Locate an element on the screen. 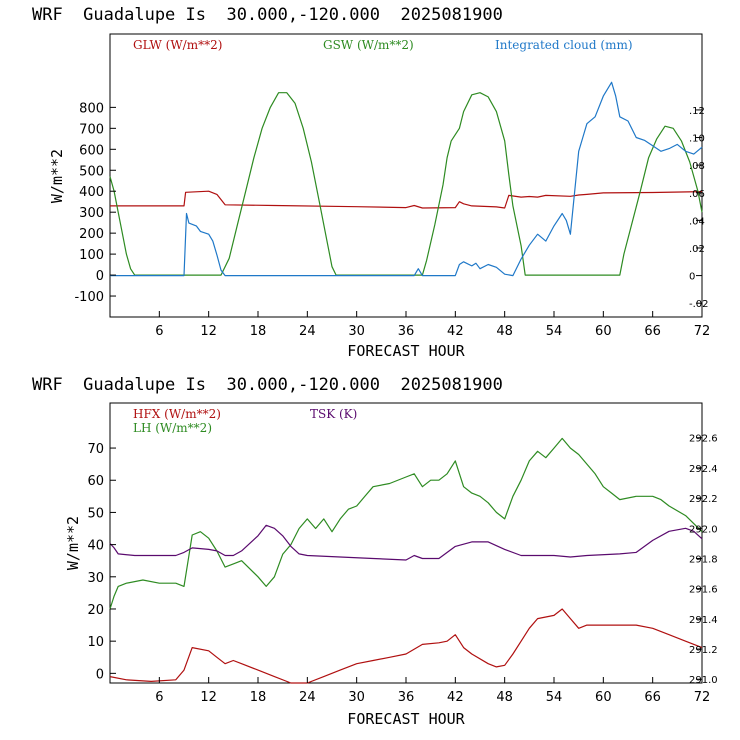 This screenshot has height=740, width=740. bottom-x-axis-label: FORECAST HOUR is located at coordinates (406, 719).